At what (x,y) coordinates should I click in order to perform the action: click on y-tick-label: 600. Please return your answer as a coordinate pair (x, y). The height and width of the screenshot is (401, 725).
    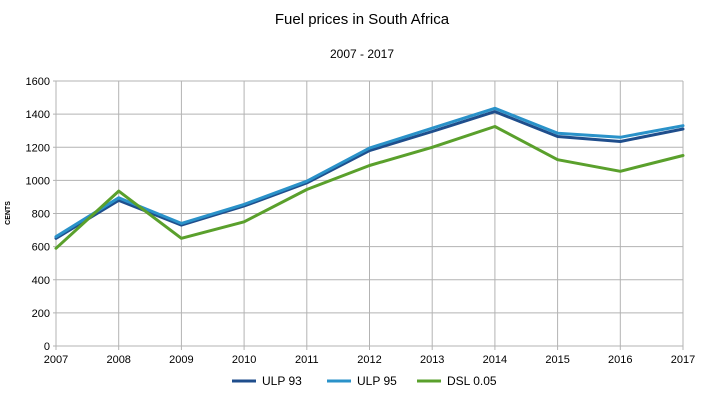
    Looking at the image, I should click on (41, 248).